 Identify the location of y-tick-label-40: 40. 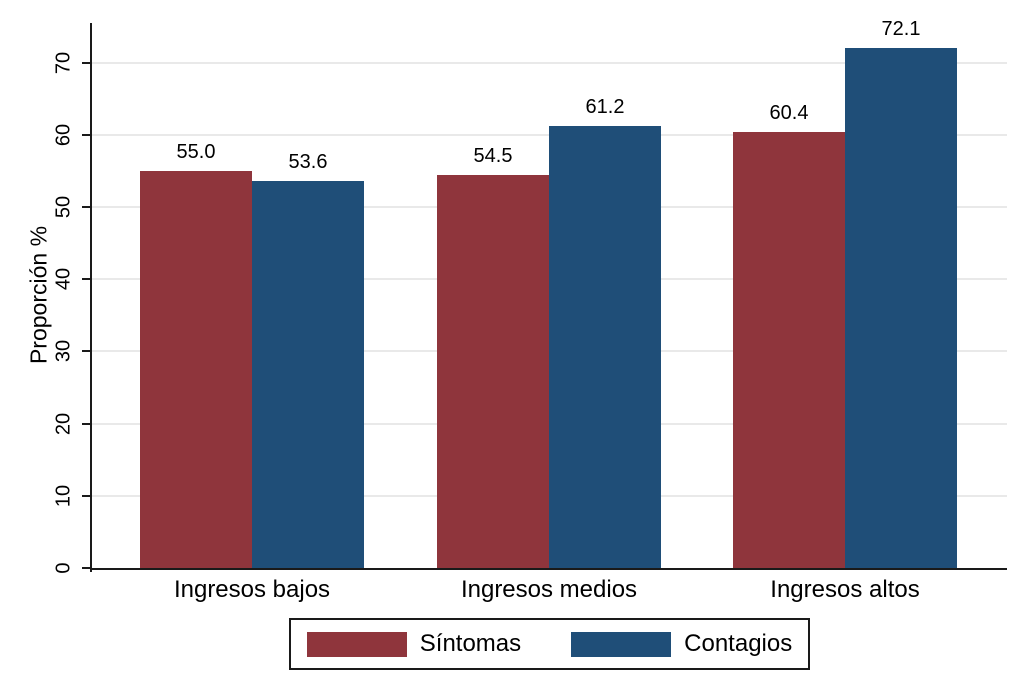
(63, 279).